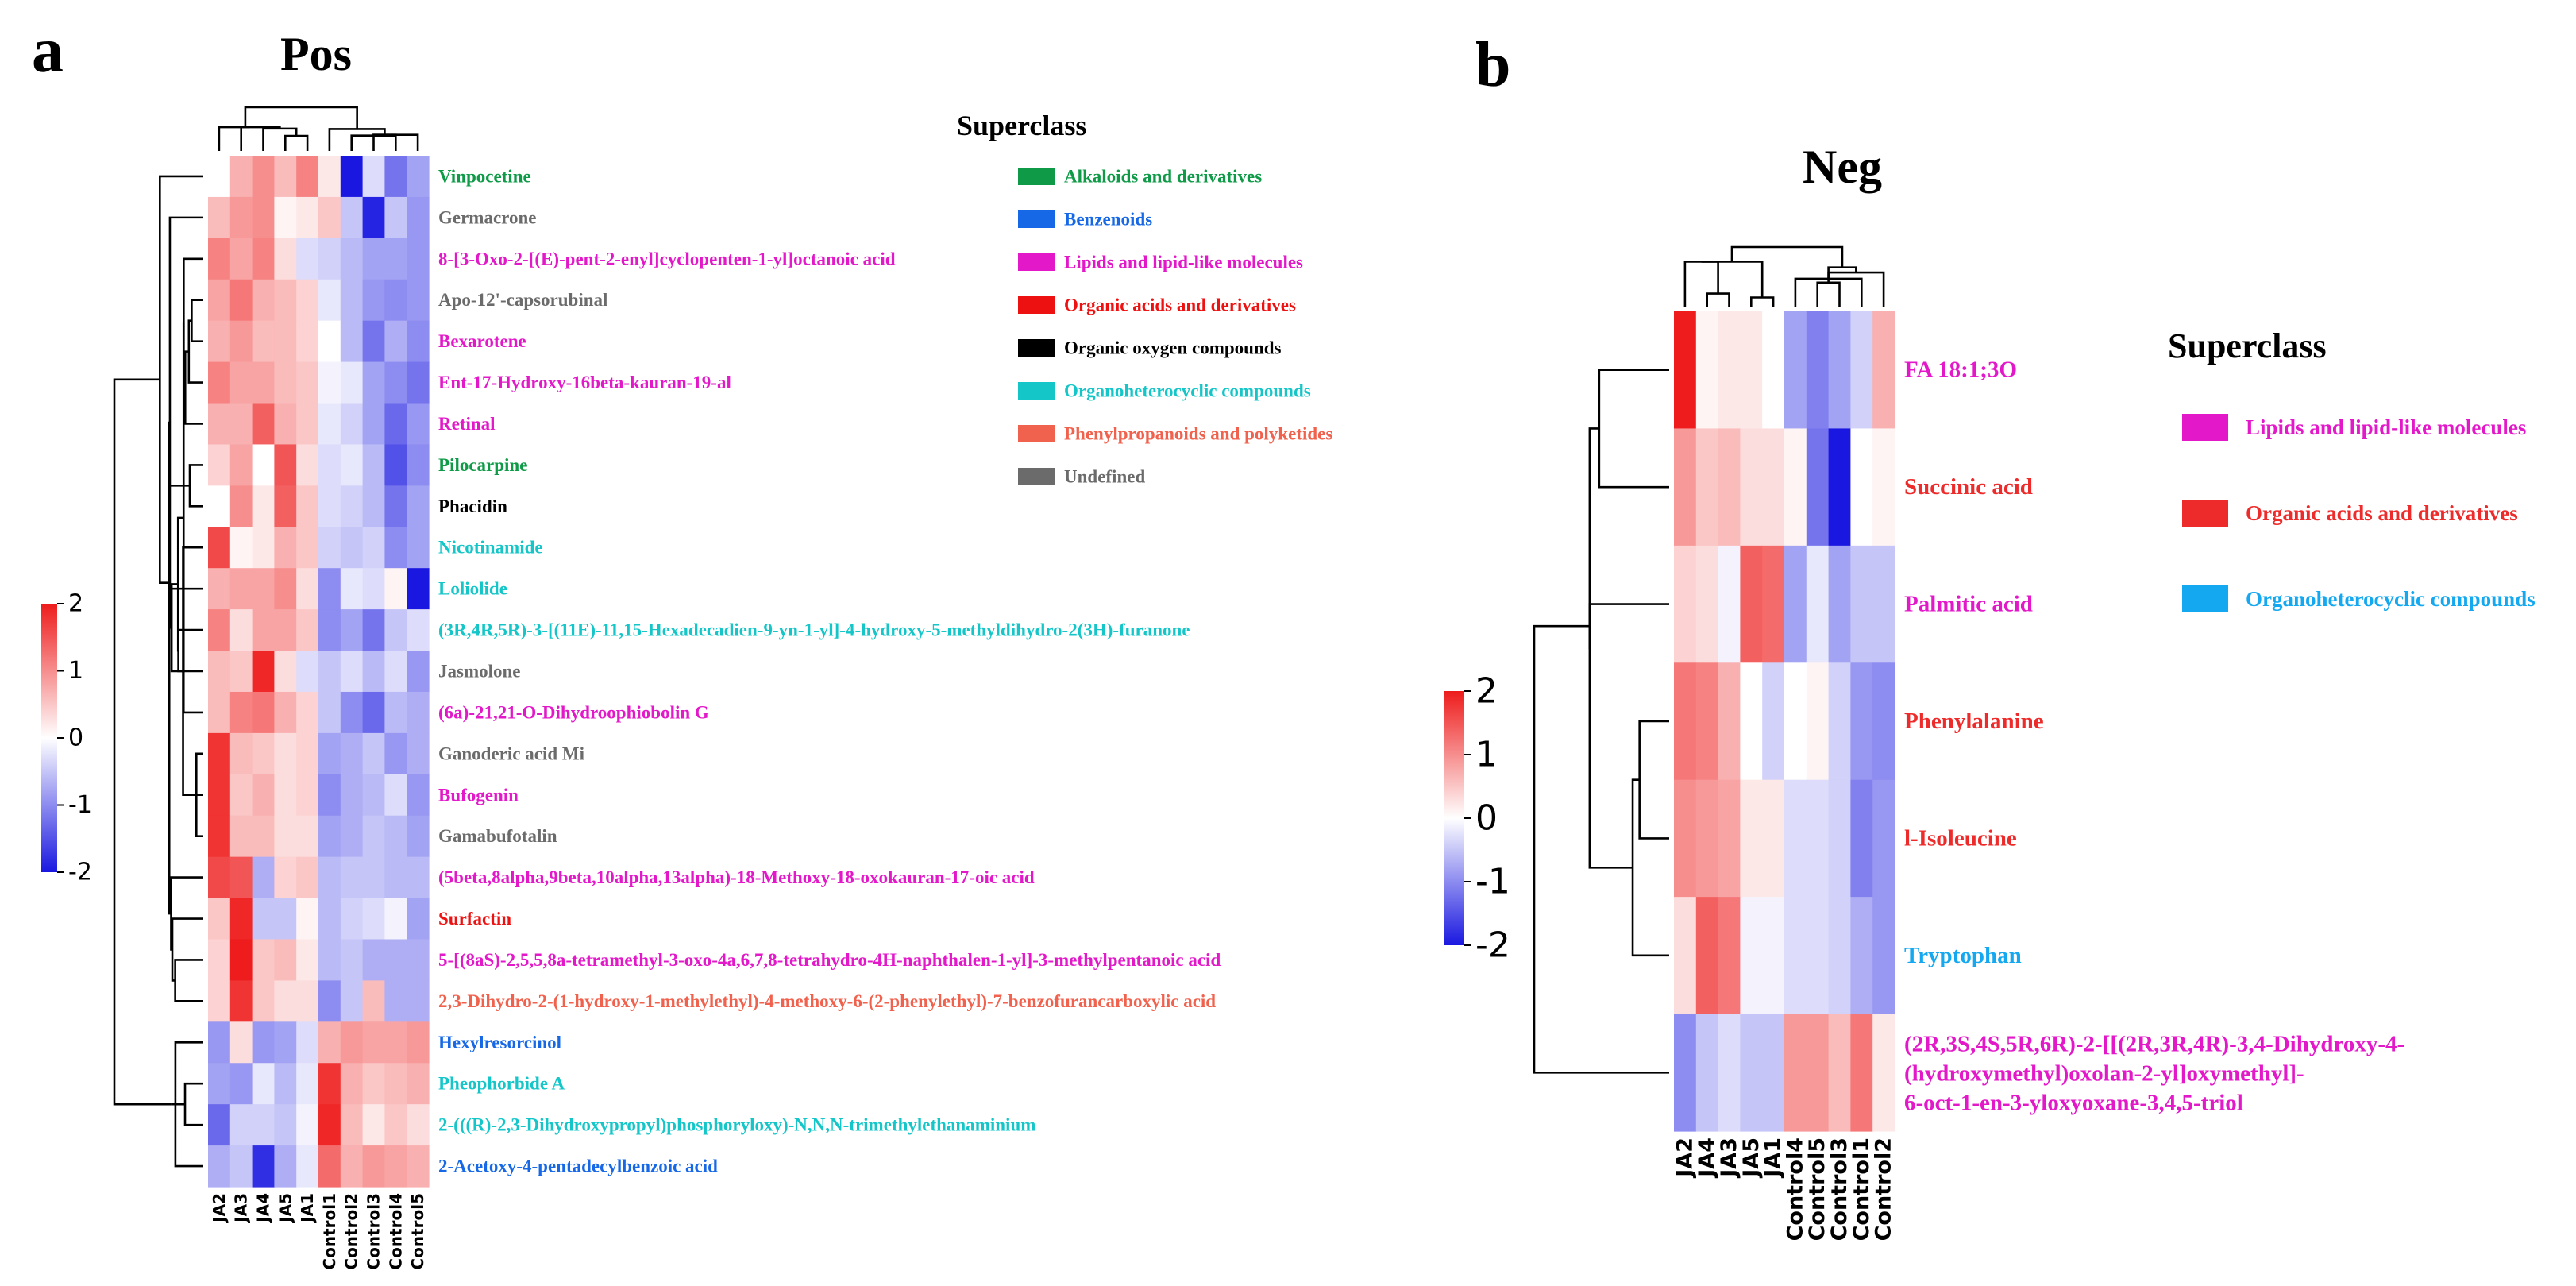  What do you see at coordinates (75, 671) in the screenshot?
I see `colorbar-tick-label: 1` at bounding box center [75, 671].